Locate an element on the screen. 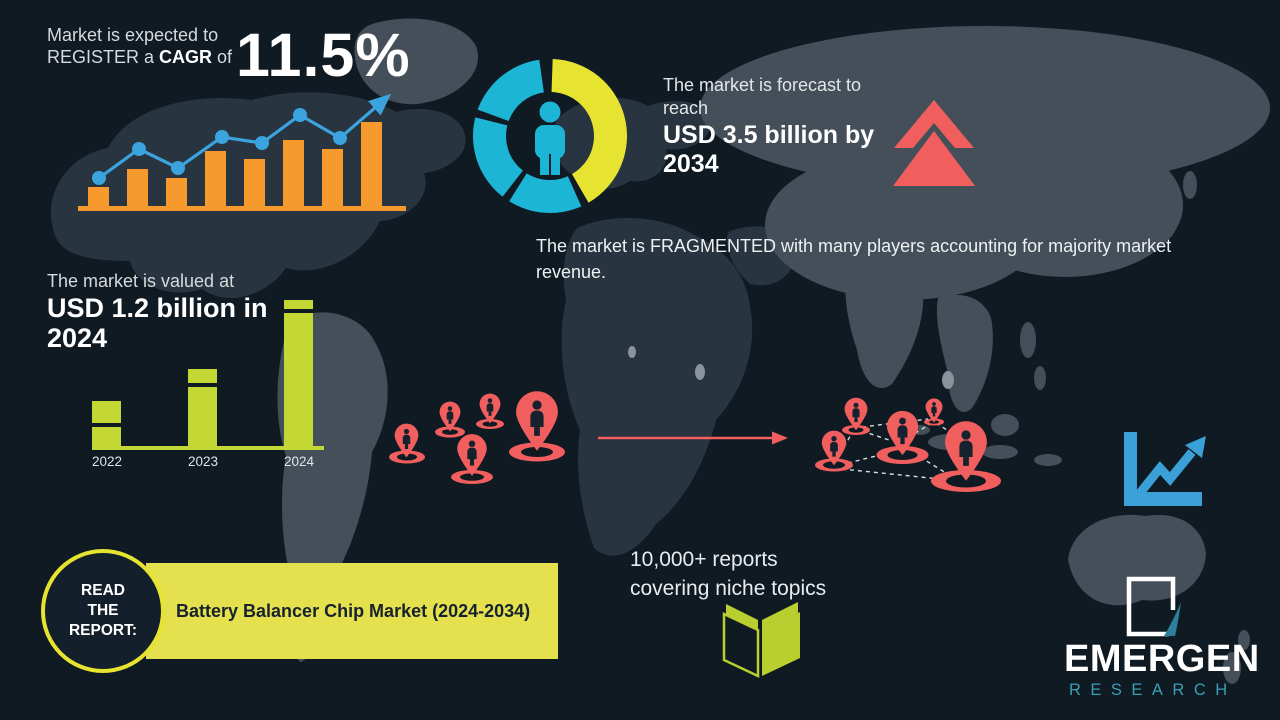  valuation-axis-label: 2022 is located at coordinates (107, 461).